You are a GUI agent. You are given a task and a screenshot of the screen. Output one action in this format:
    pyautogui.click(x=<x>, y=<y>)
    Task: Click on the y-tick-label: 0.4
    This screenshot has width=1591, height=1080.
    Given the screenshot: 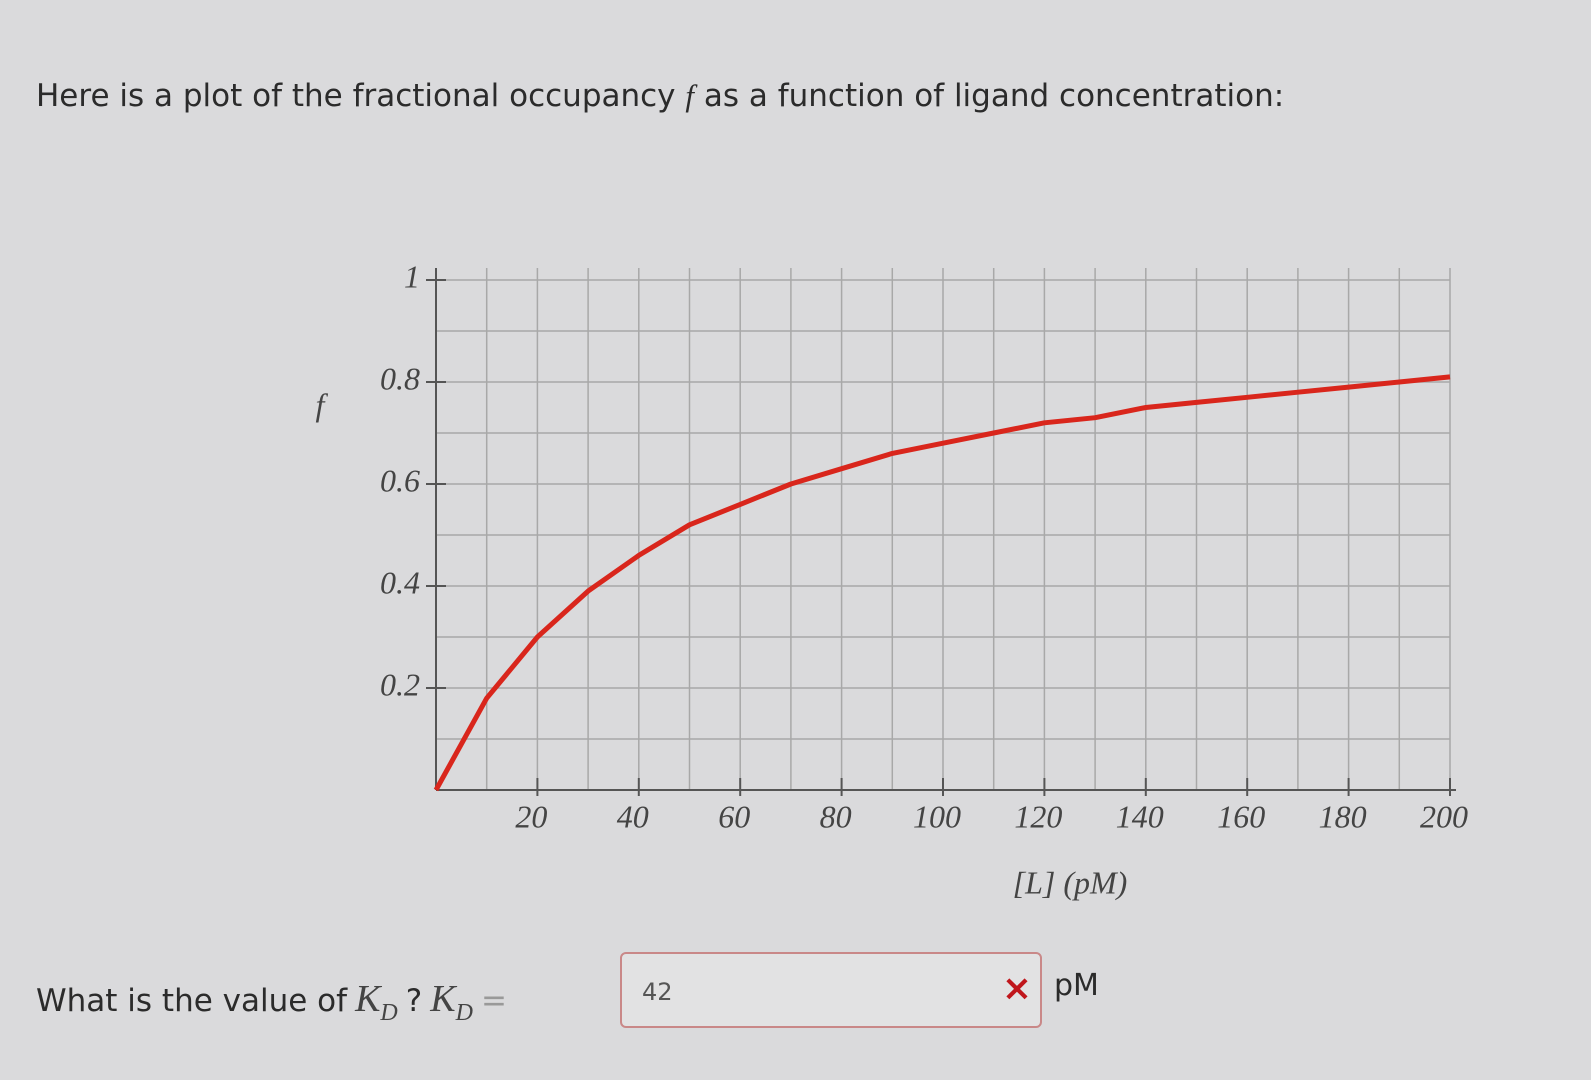 What is the action you would take?
    pyautogui.click(x=400, y=582)
    